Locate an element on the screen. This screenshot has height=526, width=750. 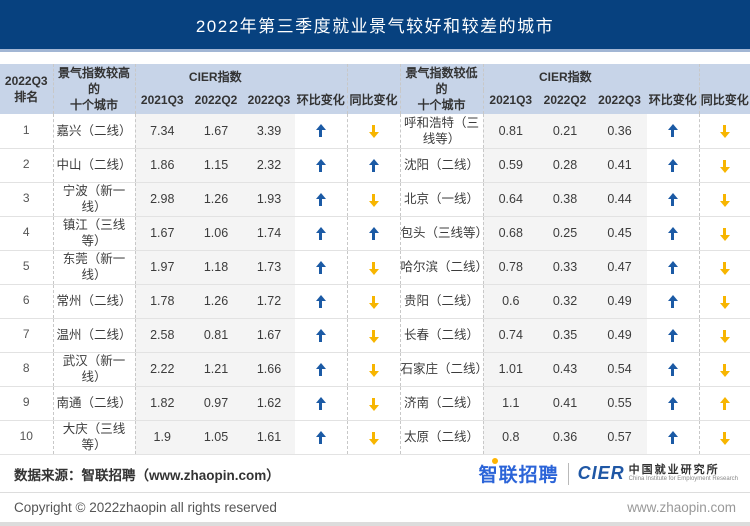
table-row: 7 温州（二线） 2.58 0.81 1.67 长春（二线） 0.74 0.35 0.49 is located at coordinates (375, 334).